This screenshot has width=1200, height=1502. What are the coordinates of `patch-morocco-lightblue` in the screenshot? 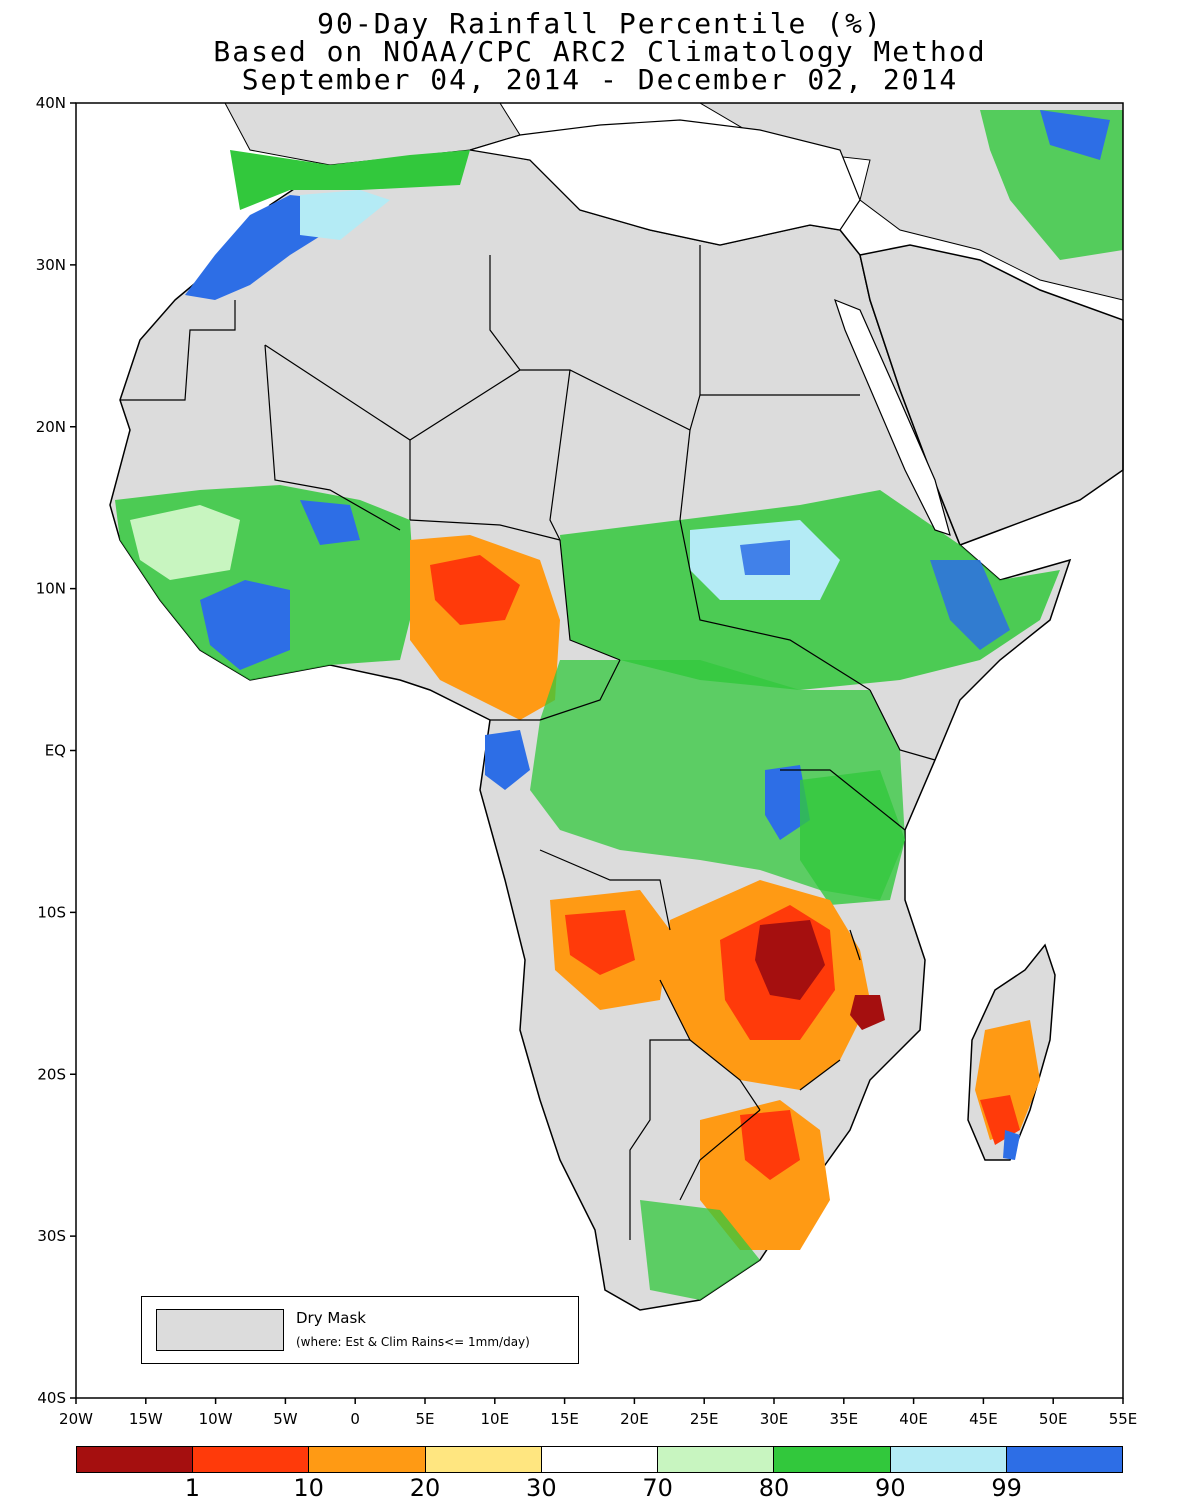 It's located at (345, 215).